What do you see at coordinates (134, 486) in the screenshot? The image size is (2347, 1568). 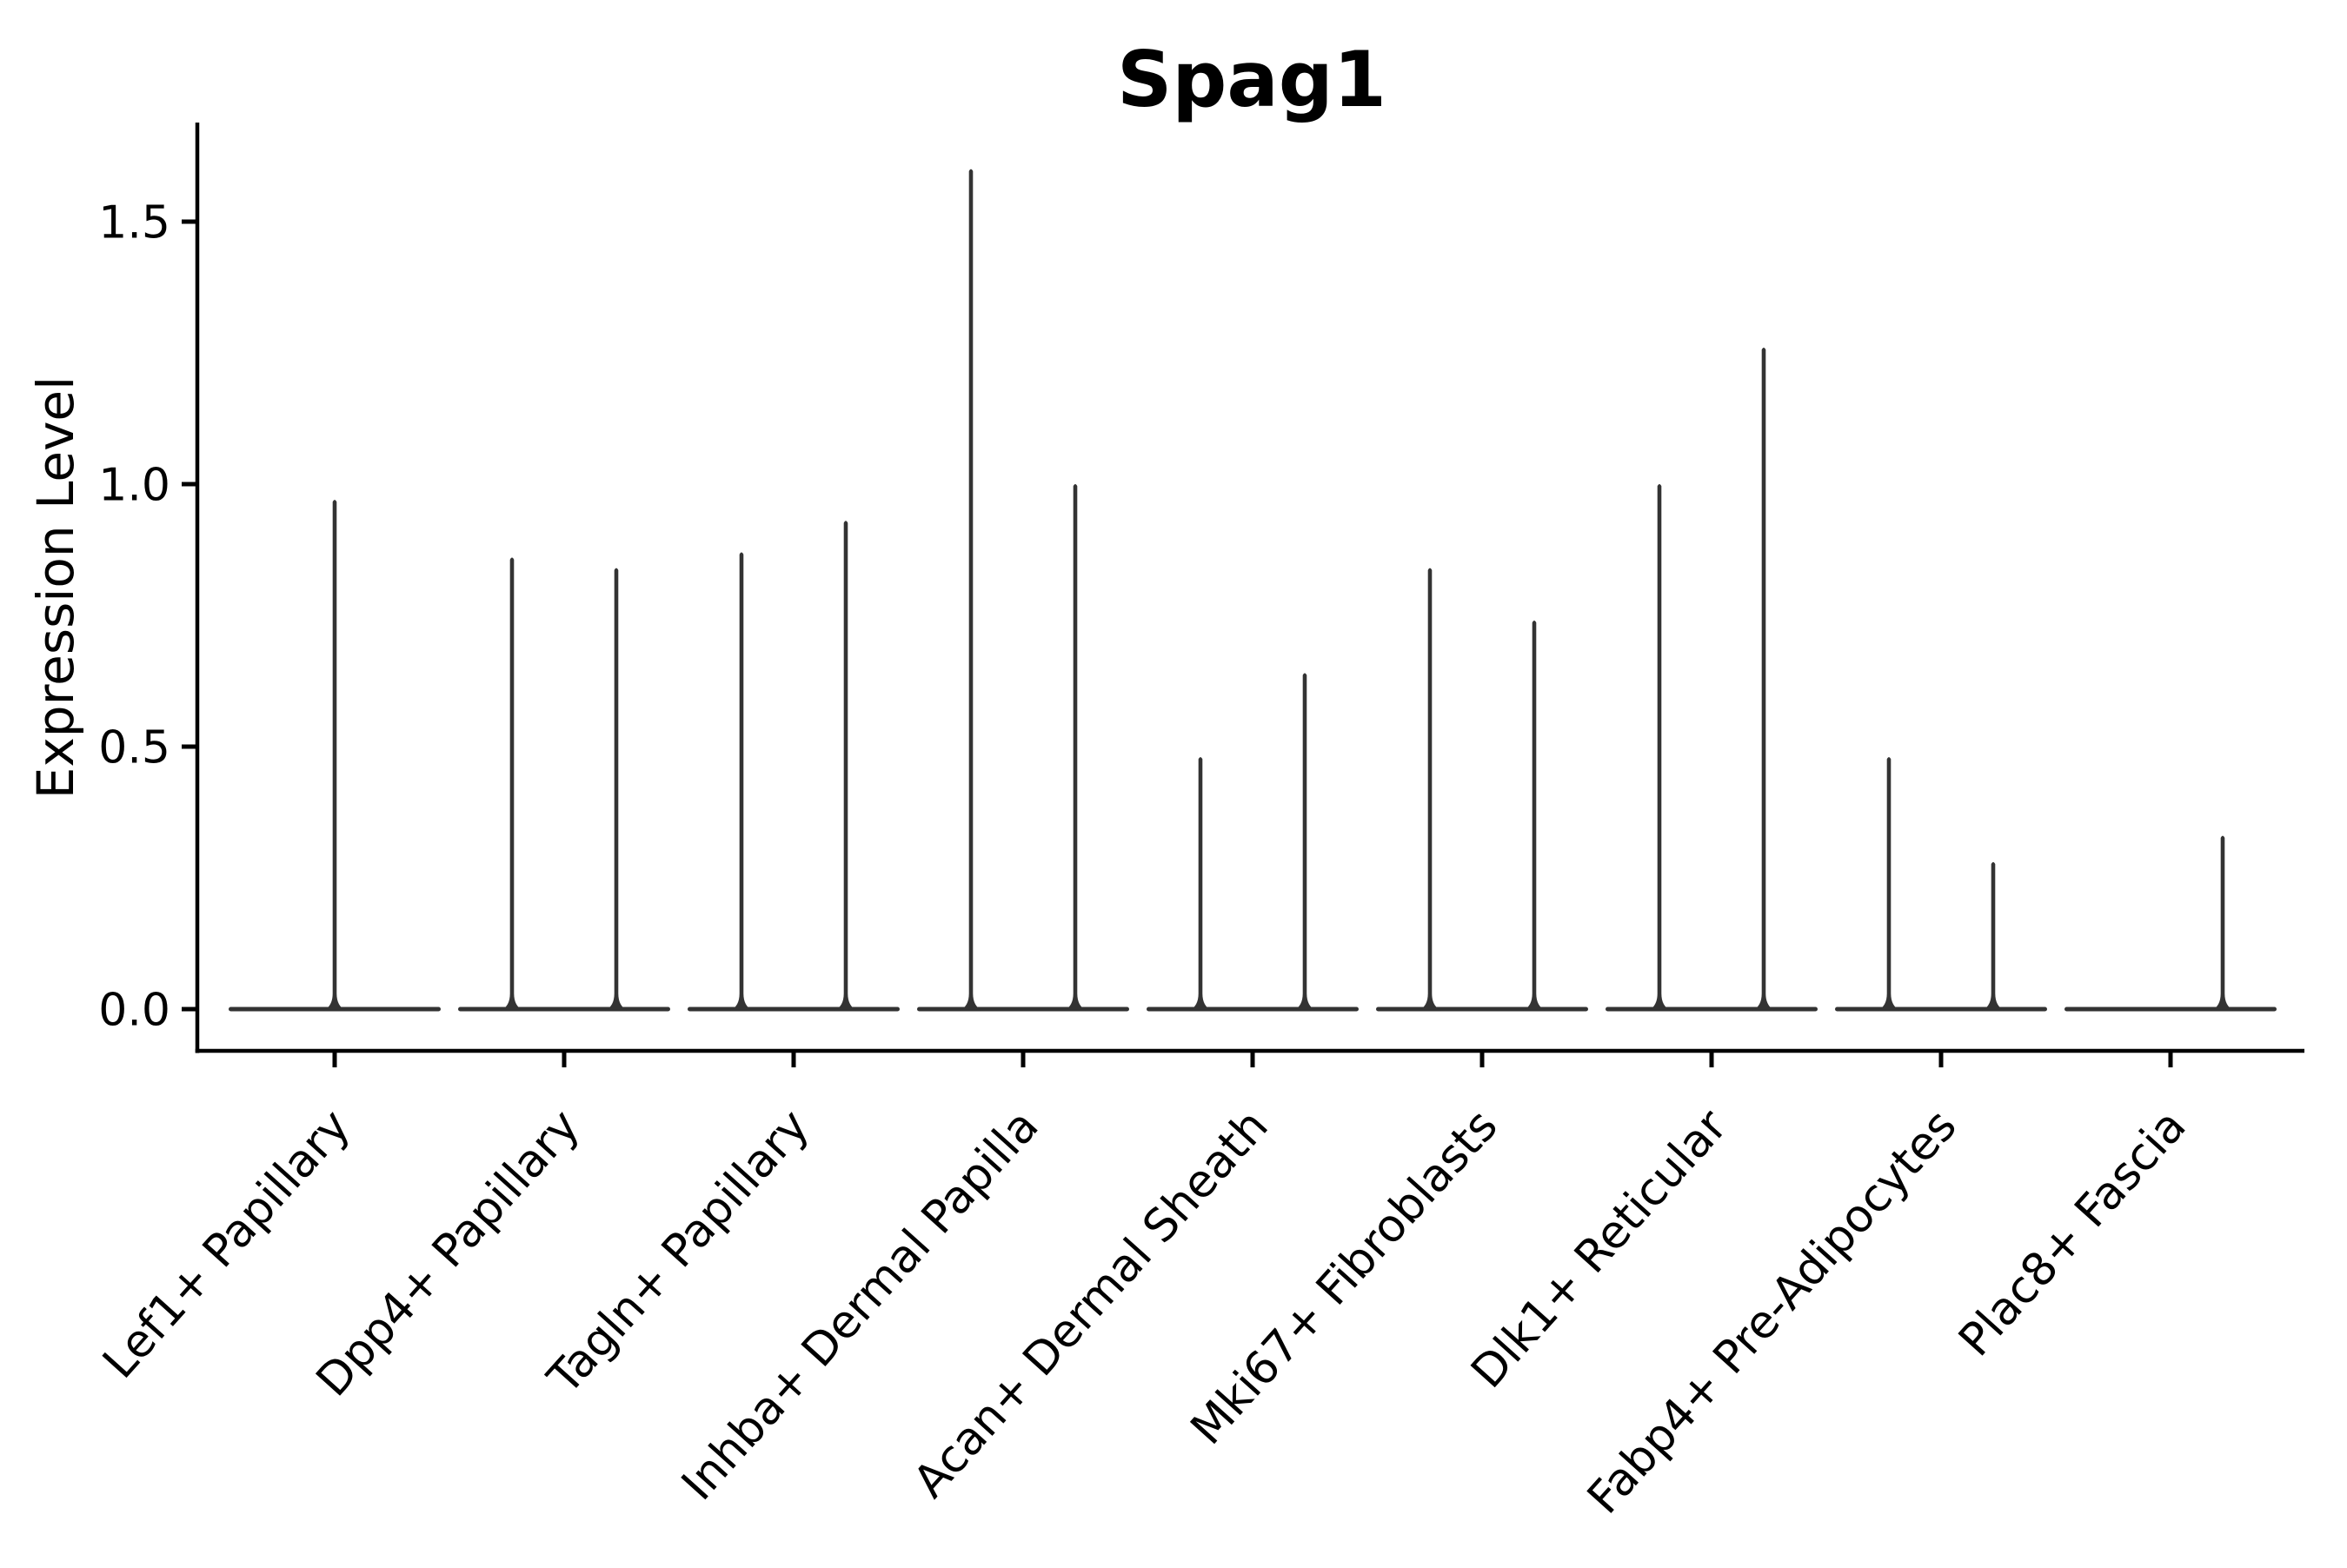 I see `y-tick-label: 1.0` at bounding box center [134, 486].